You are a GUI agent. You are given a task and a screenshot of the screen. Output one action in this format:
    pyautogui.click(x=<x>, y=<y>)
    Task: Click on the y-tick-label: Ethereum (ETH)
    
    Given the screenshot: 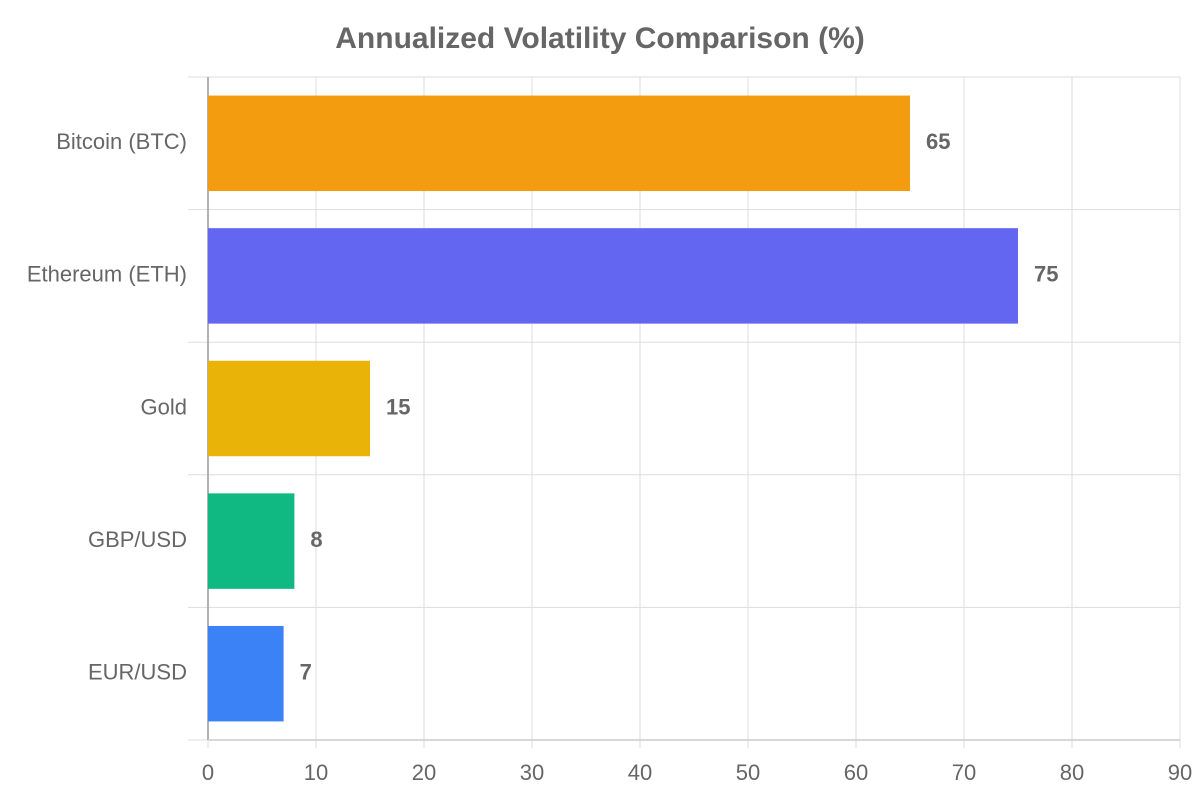 What is the action you would take?
    pyautogui.click(x=107, y=274)
    